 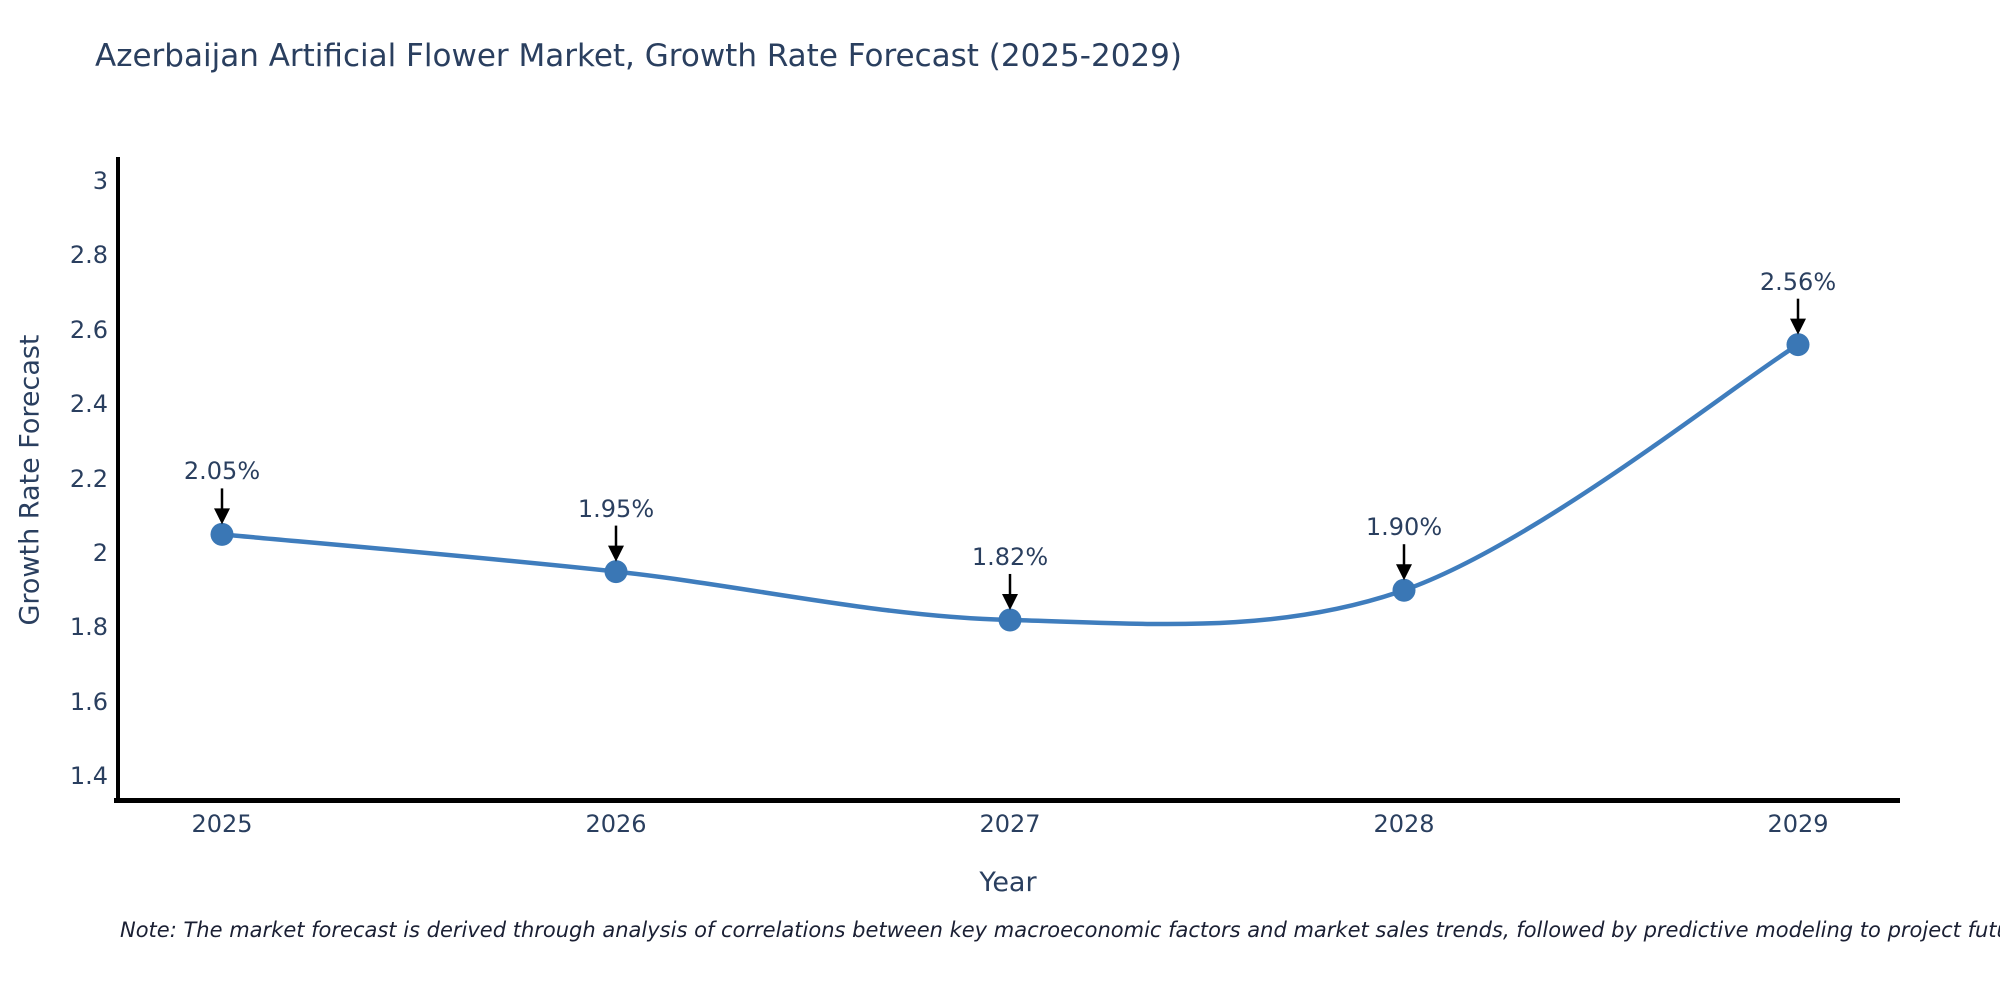 What do you see at coordinates (88, 478) in the screenshot?
I see `y-tick-label: 2.2` at bounding box center [88, 478].